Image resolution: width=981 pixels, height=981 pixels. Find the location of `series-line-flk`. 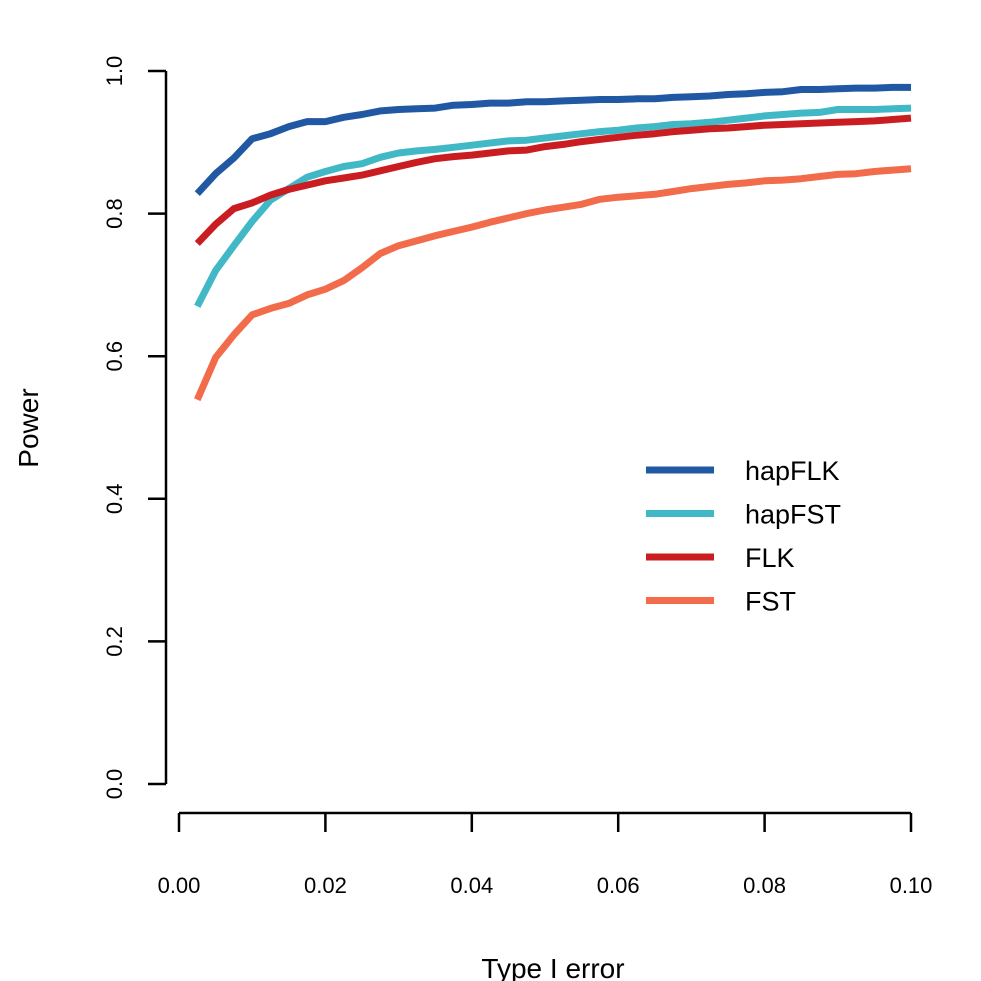

series-line-flk is located at coordinates (553, 180).